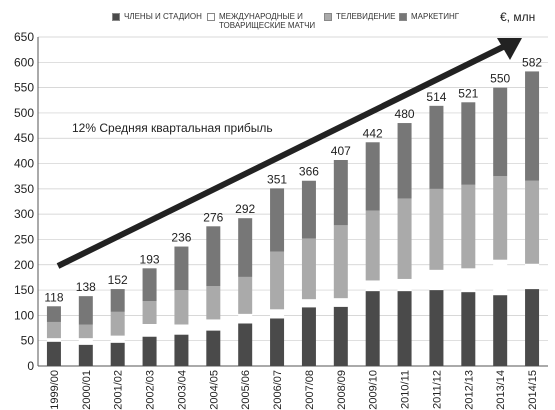 Image resolution: width=555 pixels, height=410 pixels. I want to click on total-label: 366, so click(309, 172).